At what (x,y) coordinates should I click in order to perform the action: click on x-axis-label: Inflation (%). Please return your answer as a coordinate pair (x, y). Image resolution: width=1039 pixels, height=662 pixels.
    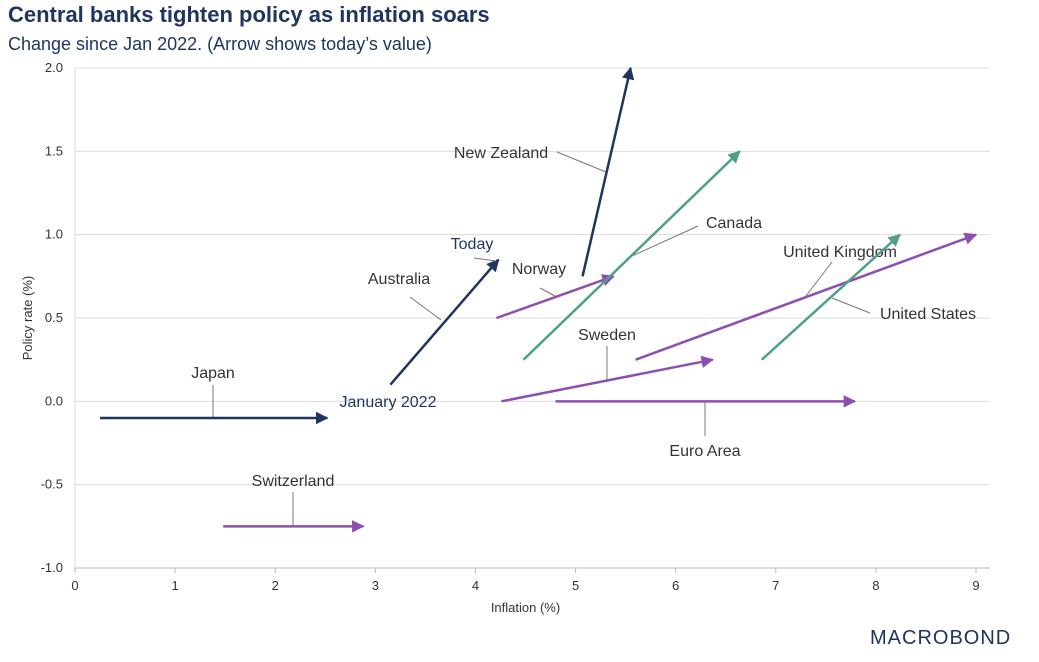
    Looking at the image, I should click on (525, 607).